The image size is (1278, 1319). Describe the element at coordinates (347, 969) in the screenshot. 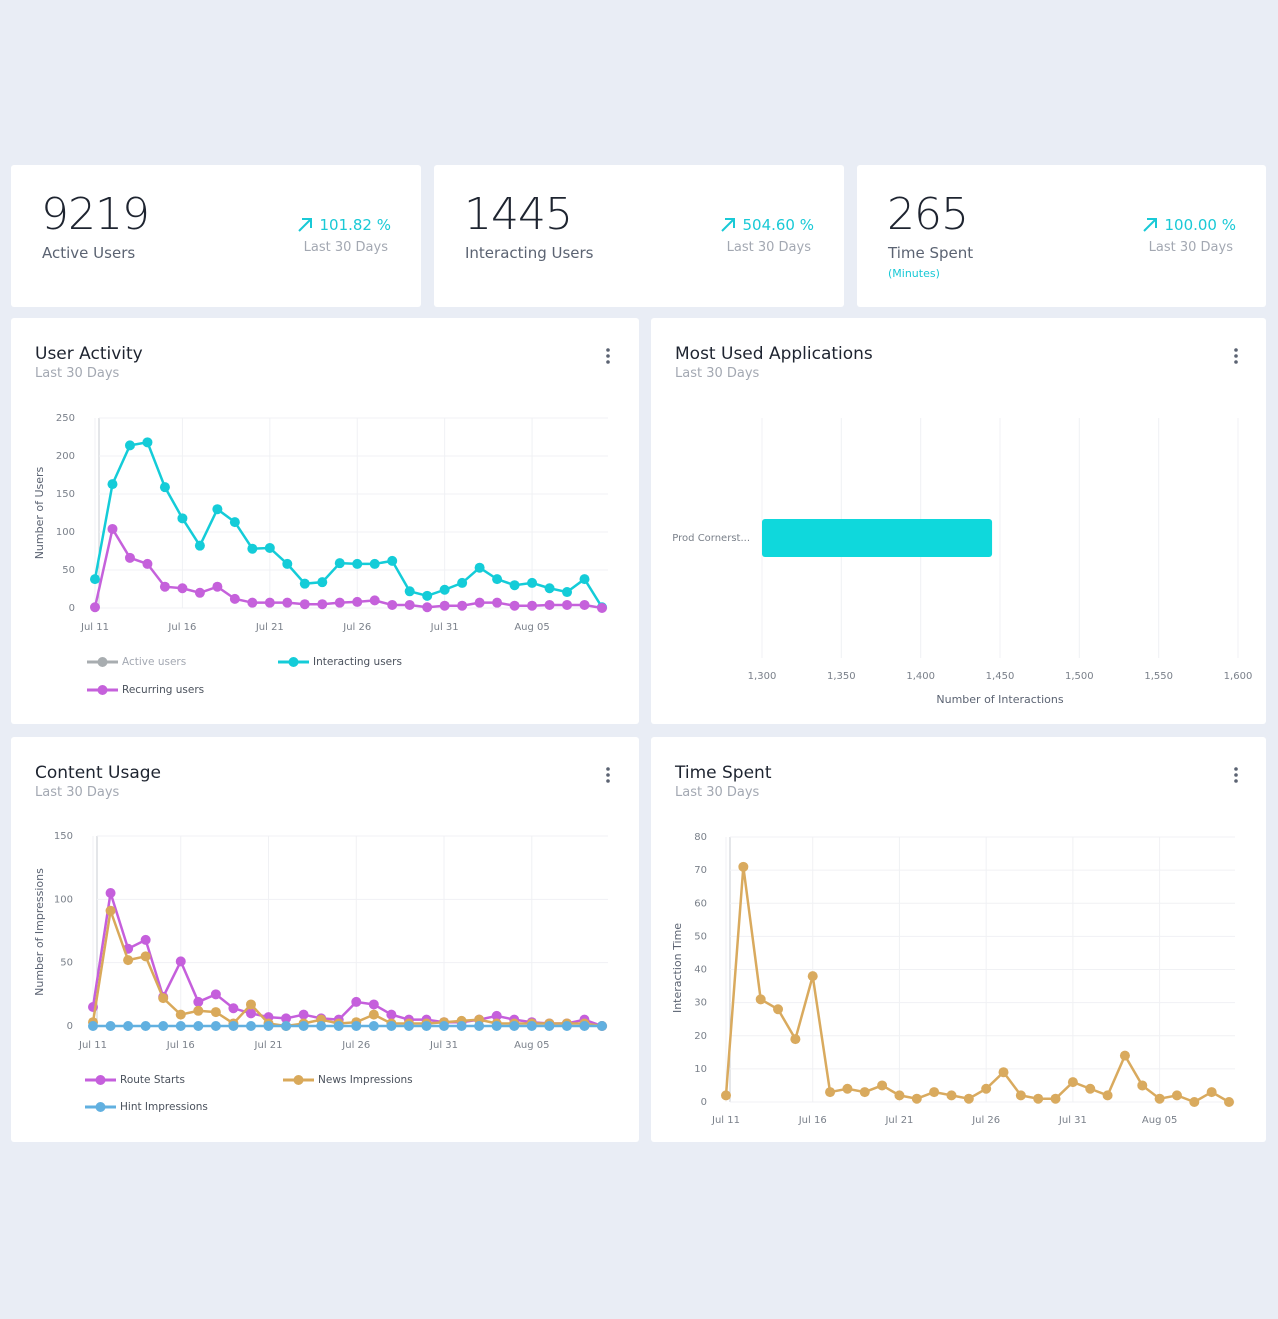

I see `series-line` at that location.